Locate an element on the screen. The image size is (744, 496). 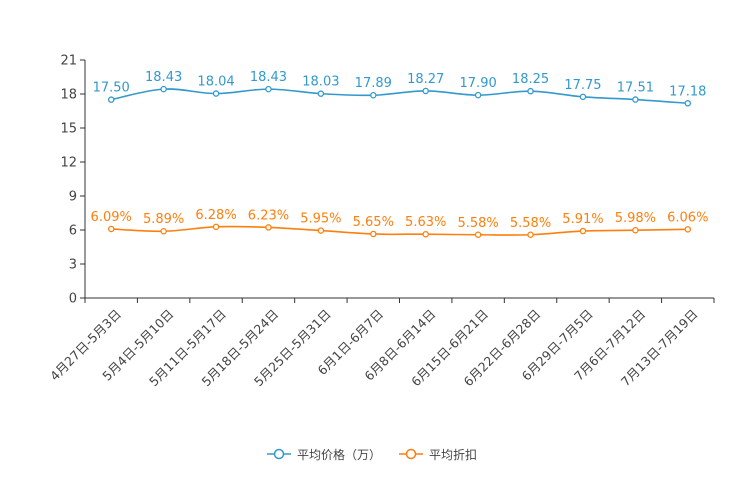
legend-item-discount: 平均折扣 is located at coordinates (438, 454).